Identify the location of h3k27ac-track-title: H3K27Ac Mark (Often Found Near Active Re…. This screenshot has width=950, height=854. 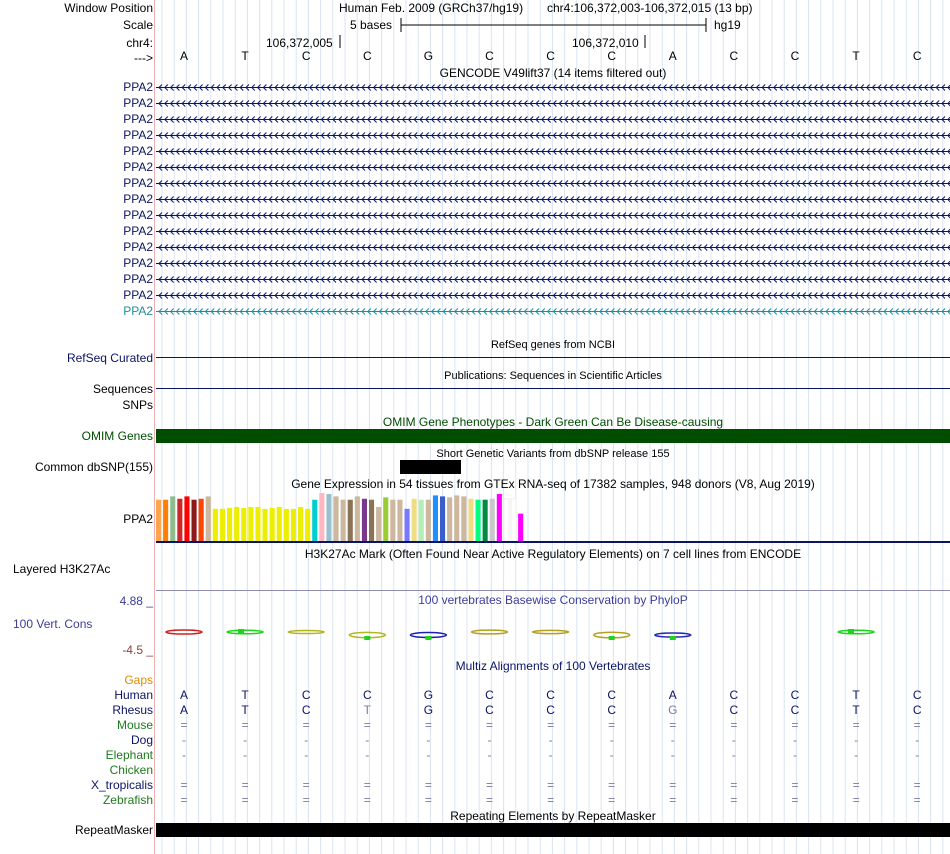
(553, 554).